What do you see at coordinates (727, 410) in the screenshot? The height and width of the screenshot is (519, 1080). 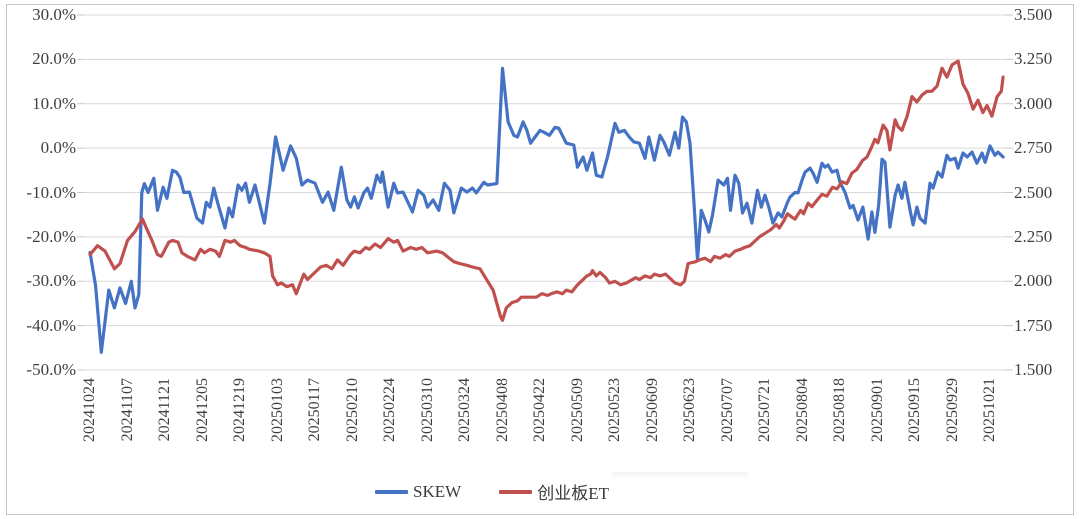 I see `x-axis-date-label: 20250707` at bounding box center [727, 410].